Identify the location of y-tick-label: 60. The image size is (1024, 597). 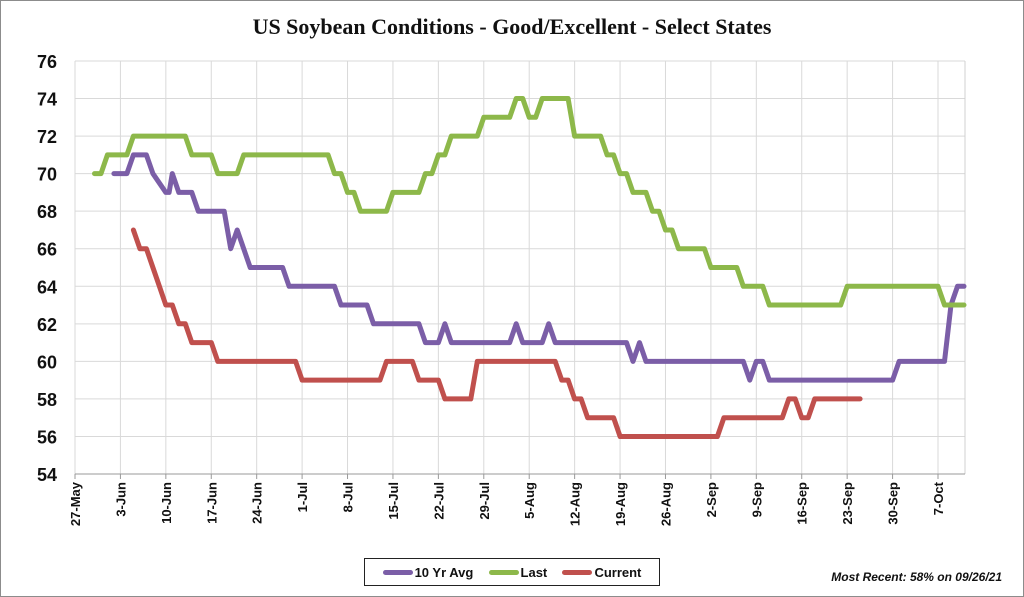
(47, 362).